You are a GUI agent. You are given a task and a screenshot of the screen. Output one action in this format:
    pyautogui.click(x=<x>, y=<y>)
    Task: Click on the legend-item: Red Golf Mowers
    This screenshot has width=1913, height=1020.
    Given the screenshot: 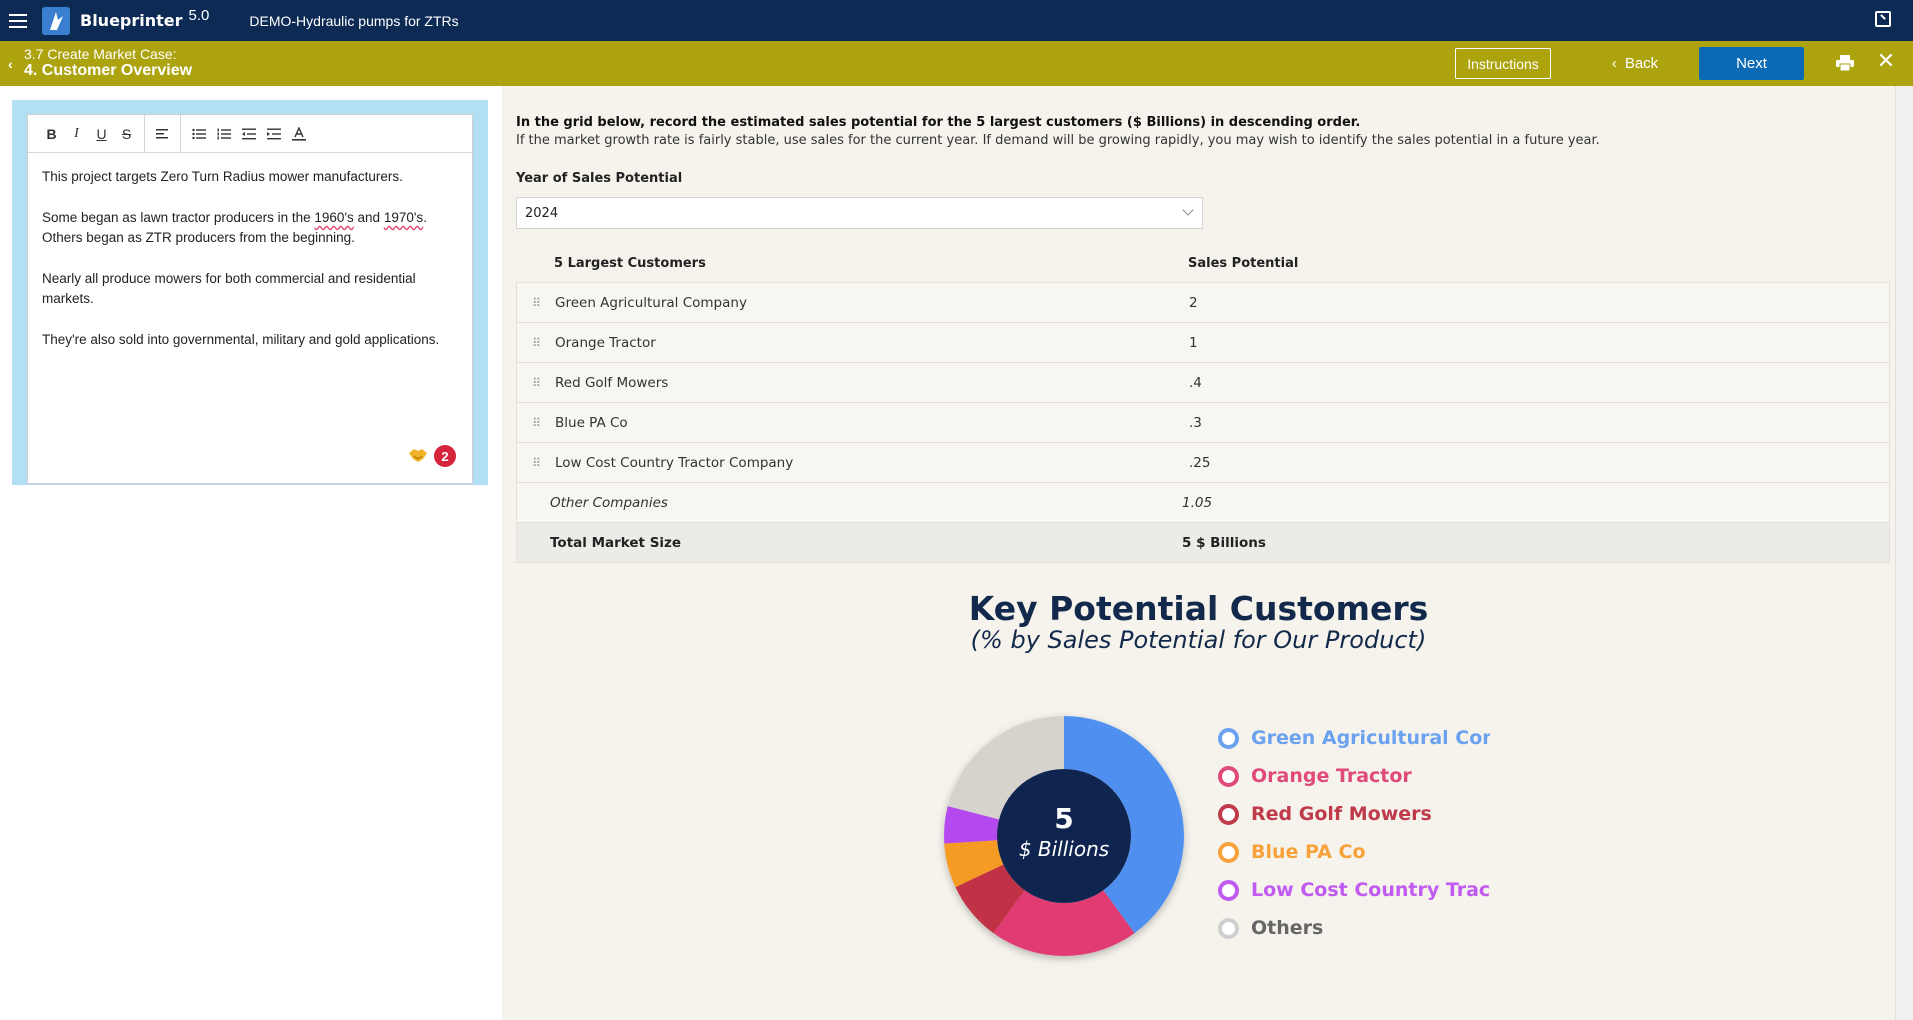 What is the action you would take?
    pyautogui.click(x=1354, y=814)
    